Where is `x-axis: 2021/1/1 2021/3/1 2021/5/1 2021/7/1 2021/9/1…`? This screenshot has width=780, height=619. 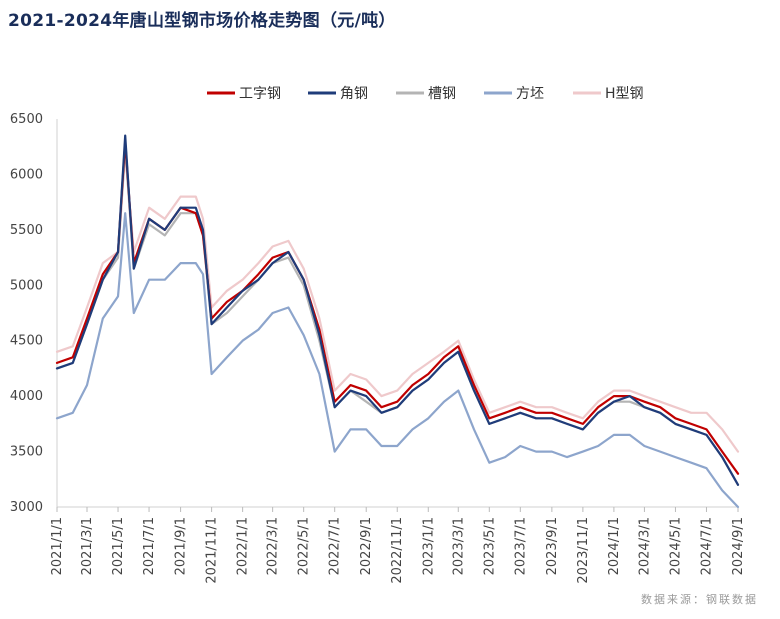 x-axis: 2021/1/1 2021/3/1 2021/5/1 2021/7/1 2021/9/1… is located at coordinates (398, 545).